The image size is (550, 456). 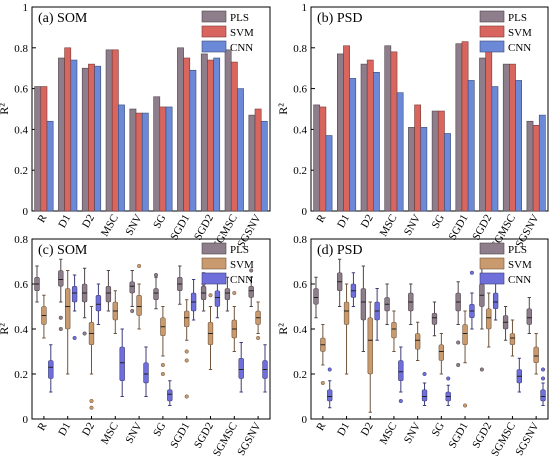 What do you see at coordinates (300, 130) in the screenshot?
I see `y-tick-label: 0.4` at bounding box center [300, 130].